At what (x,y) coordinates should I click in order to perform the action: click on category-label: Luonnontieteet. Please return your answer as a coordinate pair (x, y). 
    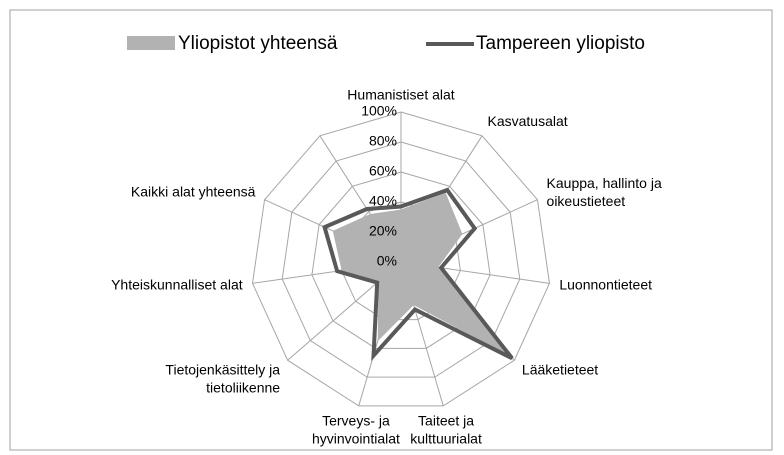
    Looking at the image, I should click on (605, 284).